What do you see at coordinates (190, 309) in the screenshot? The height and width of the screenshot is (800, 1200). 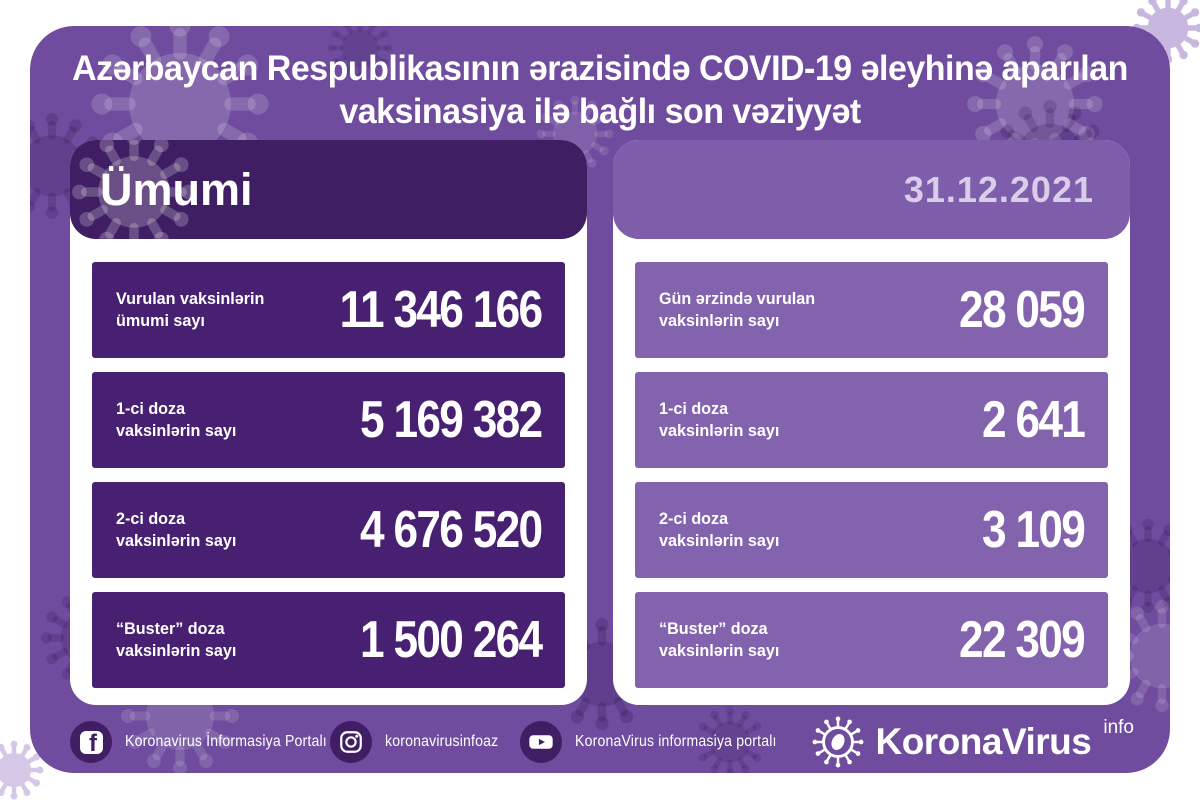 I see `stat-label: Vurulan vaksinlərin ümumi sayı` at bounding box center [190, 309].